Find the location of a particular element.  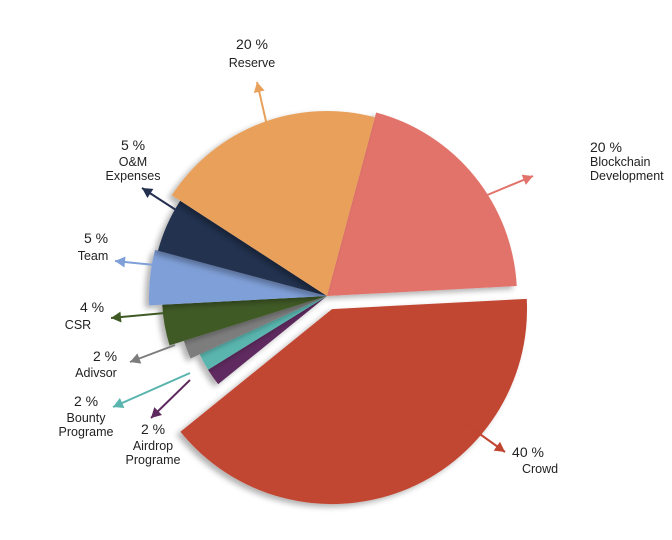

arrowhead-crowd is located at coordinates (499, 446).